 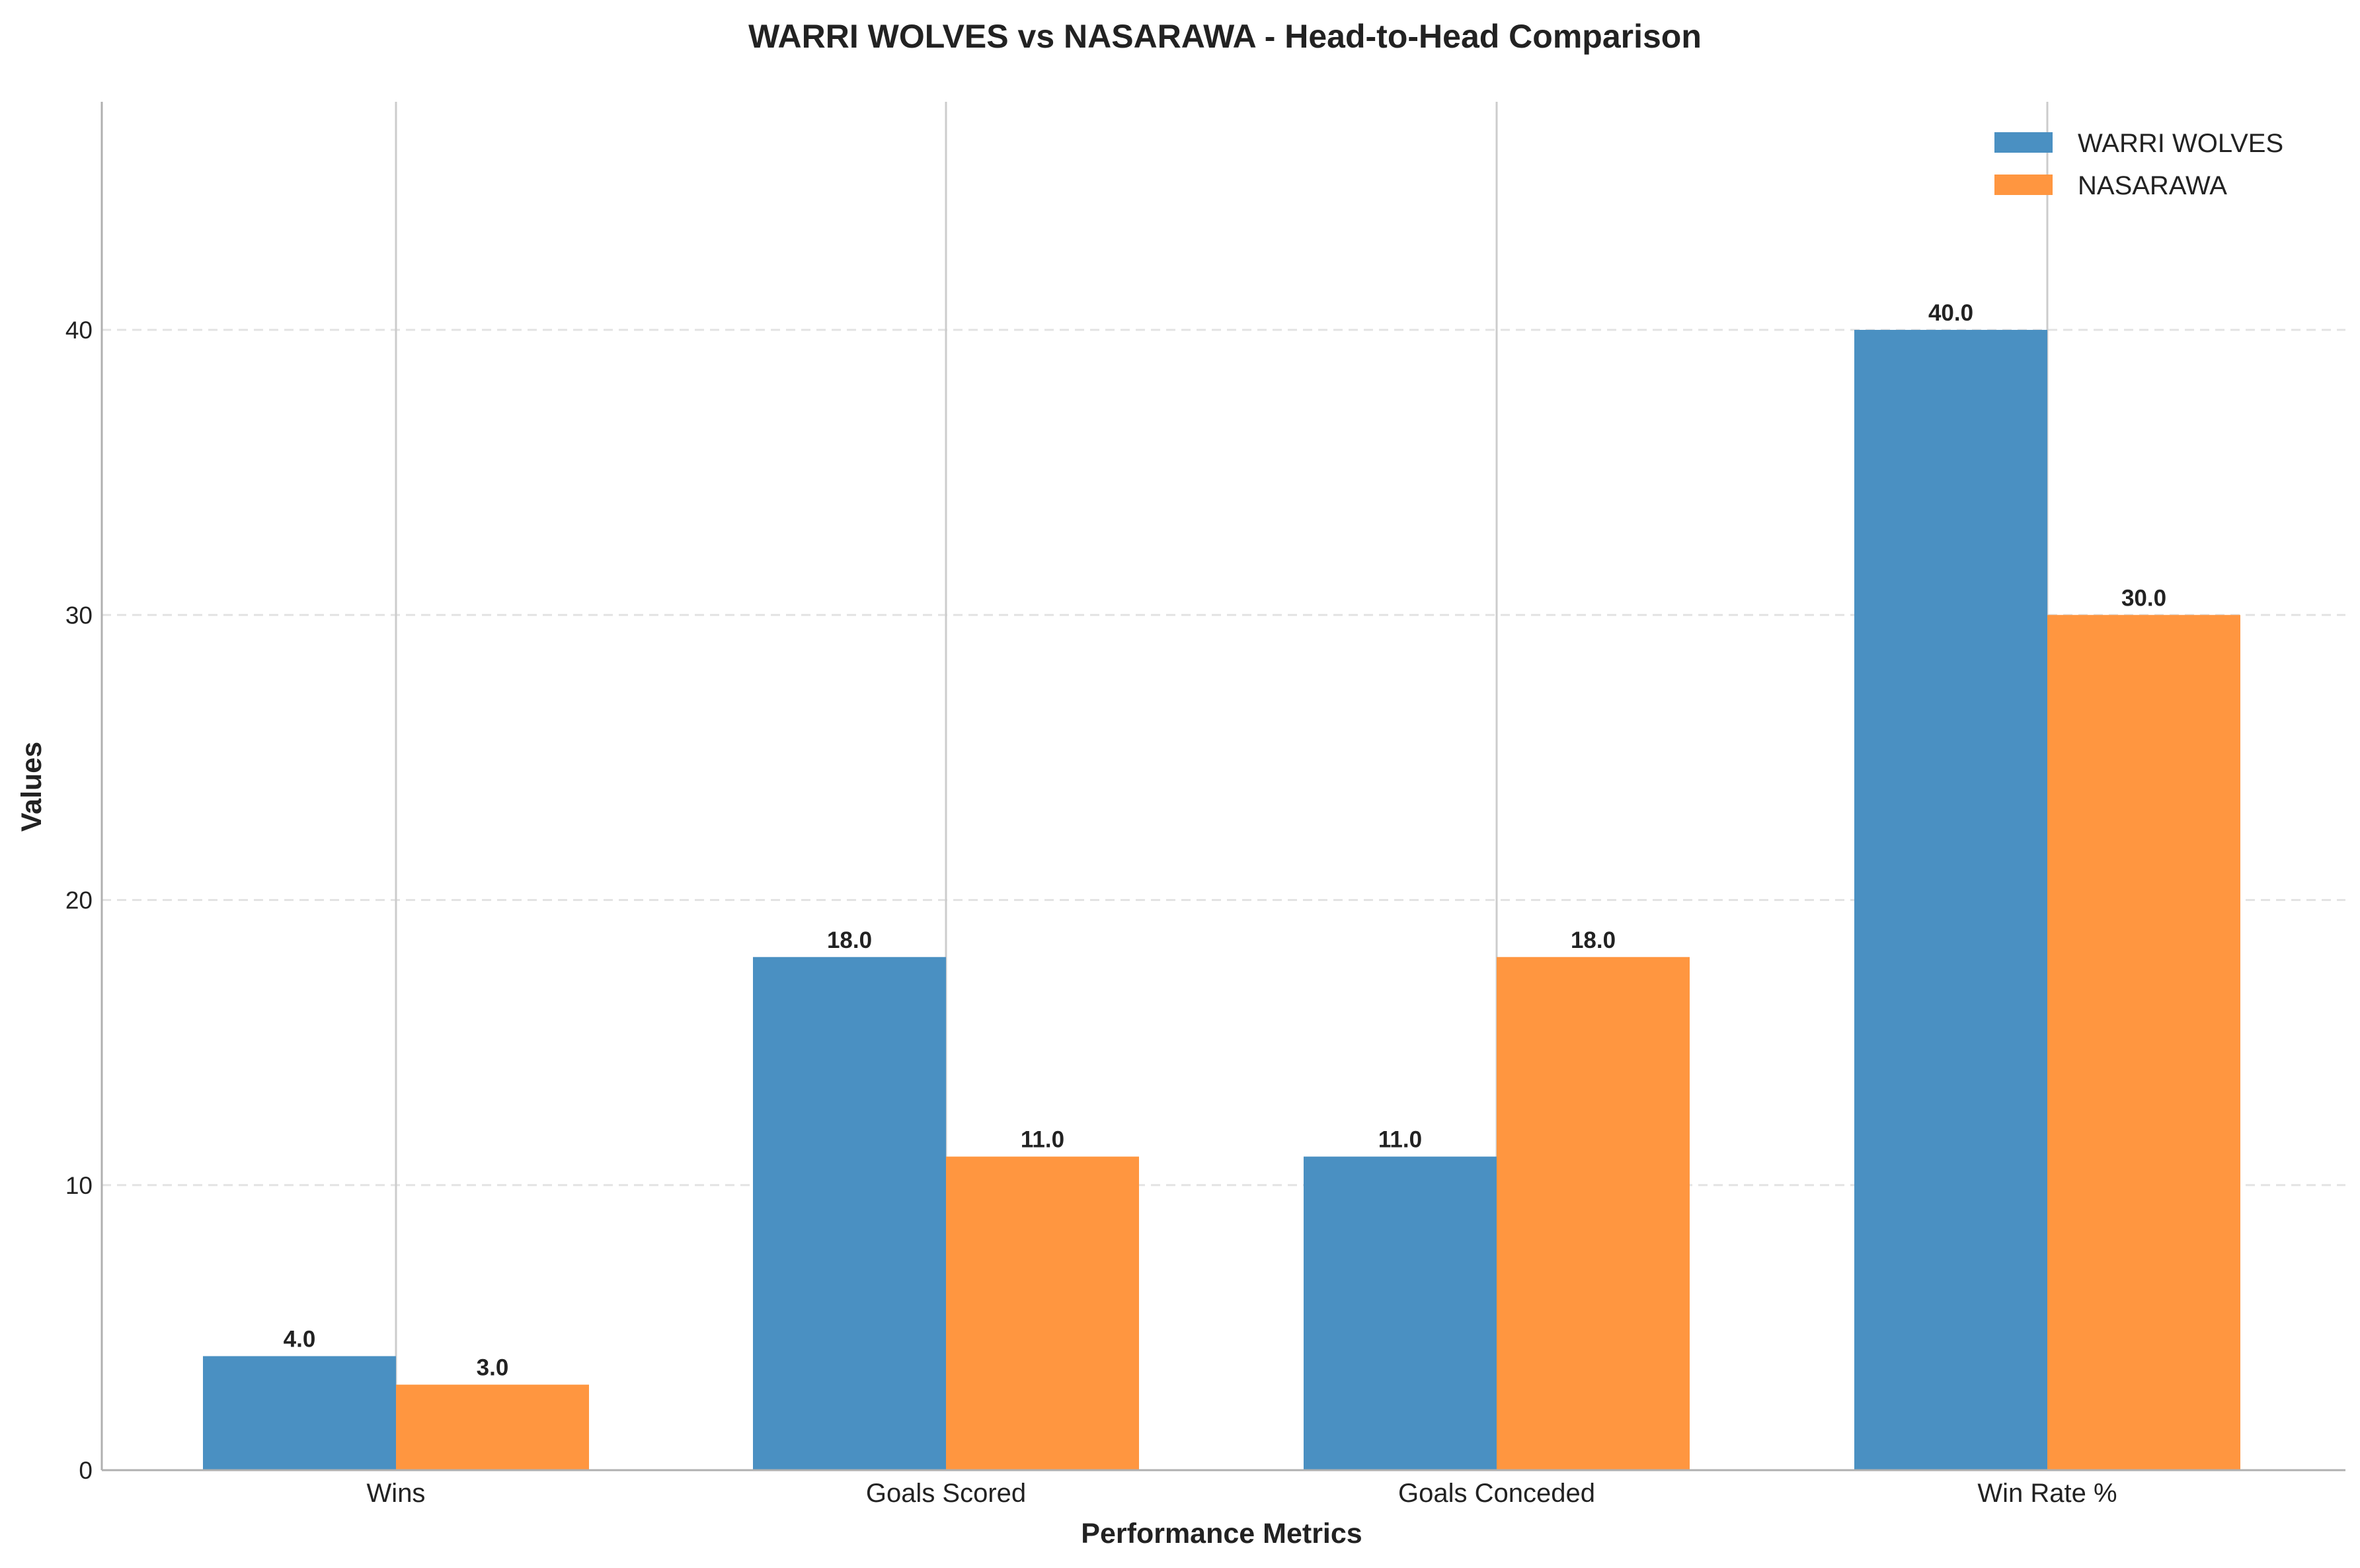 I want to click on legend-swatch-nasarawa, so click(x=2023, y=185).